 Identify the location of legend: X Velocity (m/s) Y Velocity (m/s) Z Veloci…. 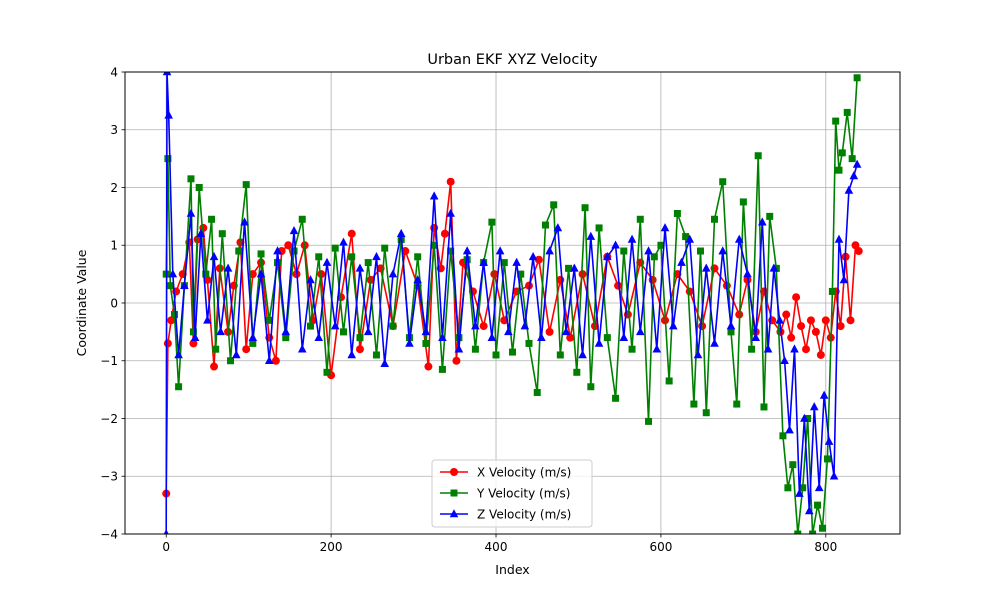
(512, 493).